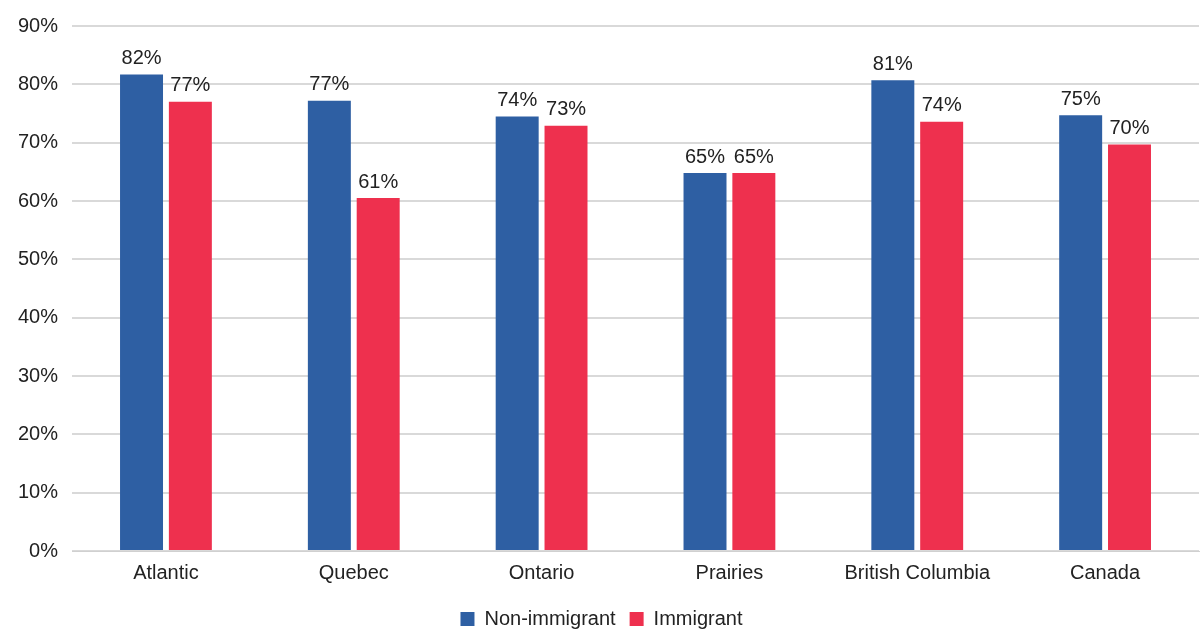 The height and width of the screenshot is (639, 1203). What do you see at coordinates (893, 62) in the screenshot?
I see `data-label: 81%` at bounding box center [893, 62].